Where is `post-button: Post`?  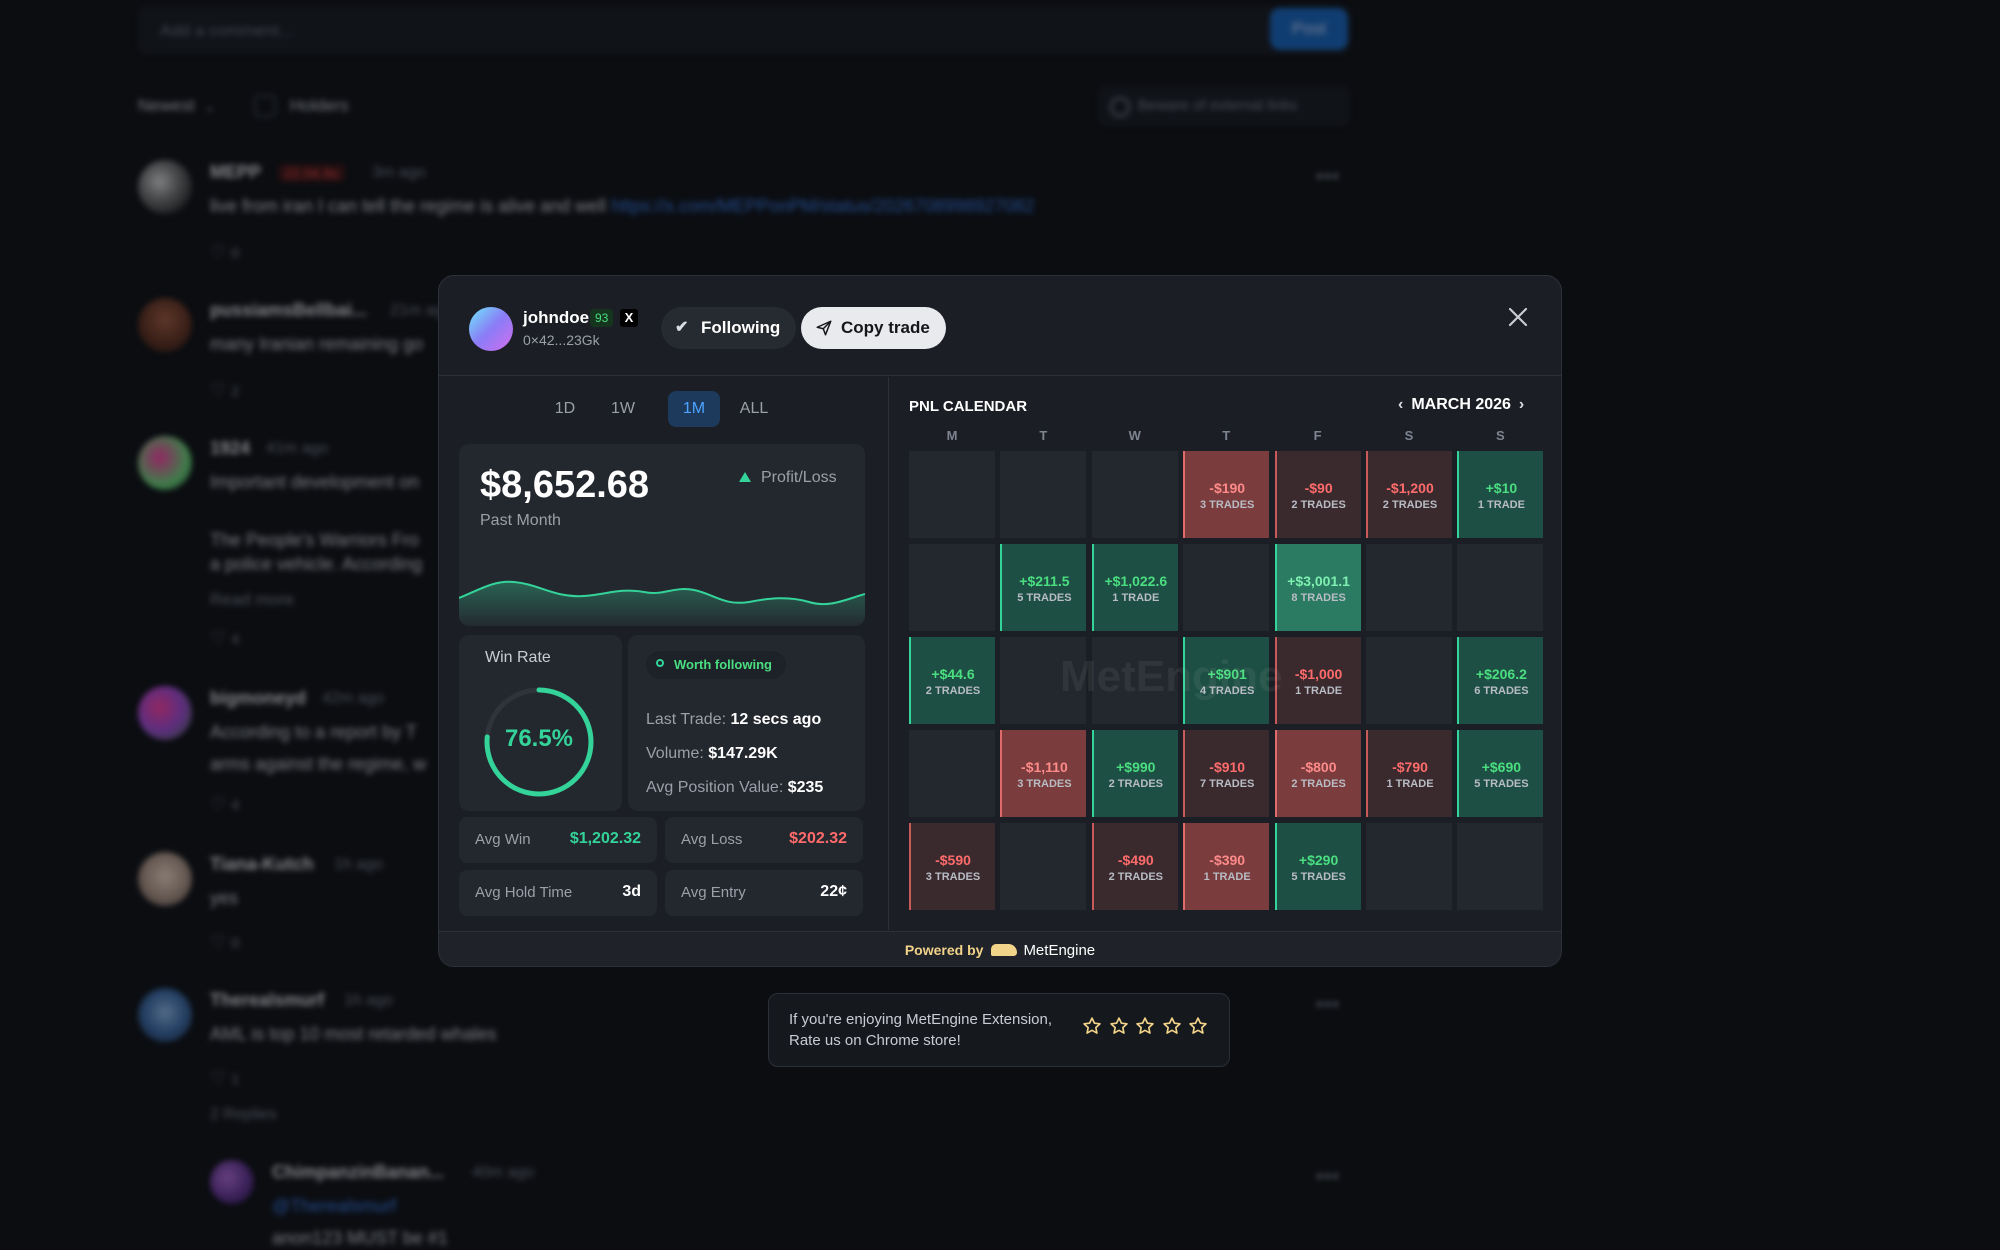
post-button: Post is located at coordinates (1309, 29).